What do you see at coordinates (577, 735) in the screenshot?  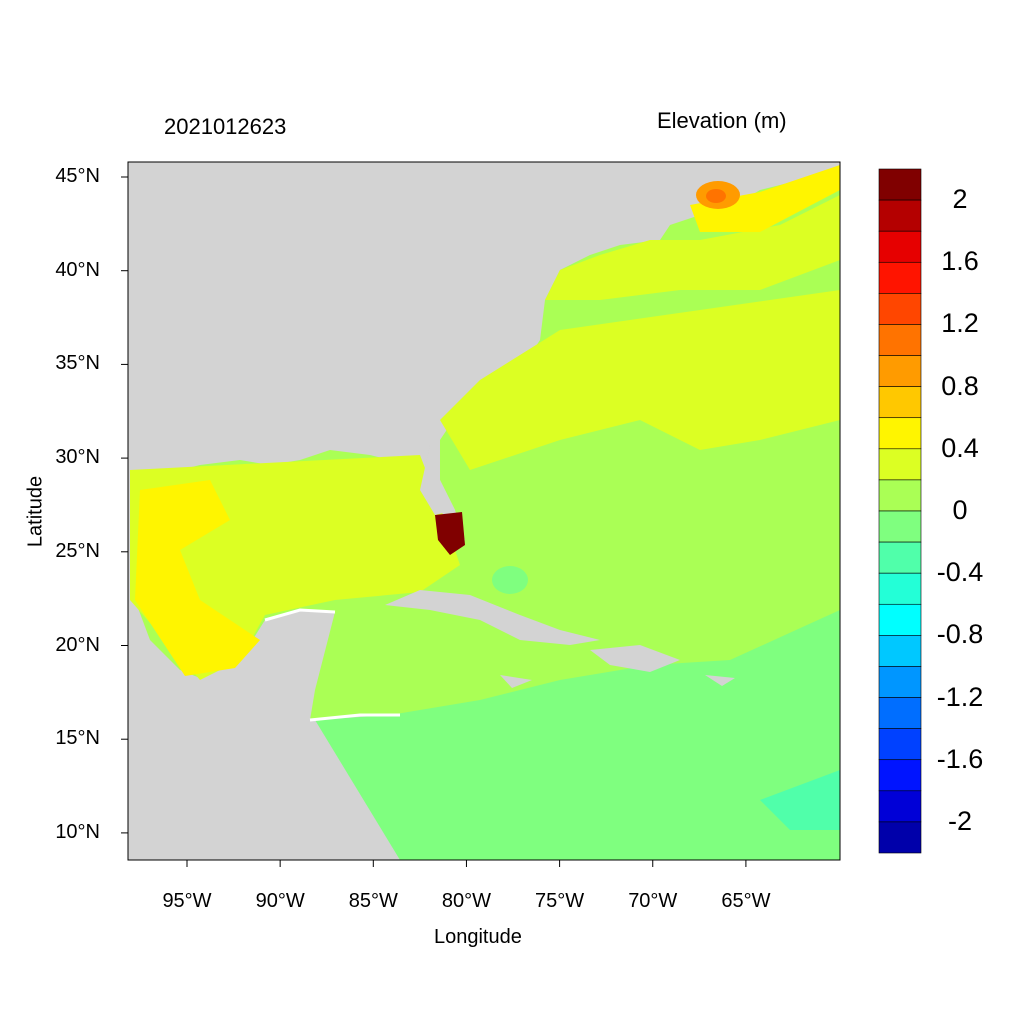 I see `caribbean-region` at bounding box center [577, 735].